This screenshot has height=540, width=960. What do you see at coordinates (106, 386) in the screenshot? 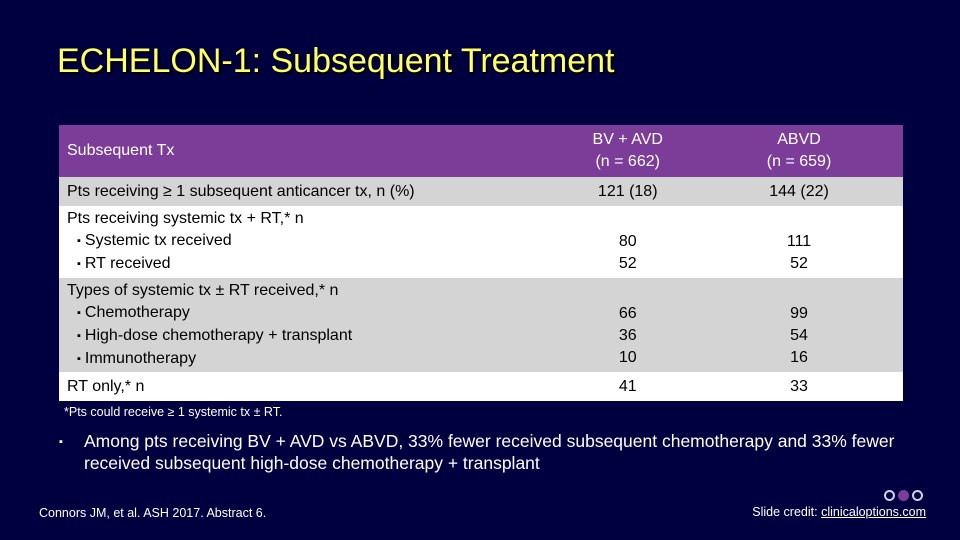
I see `row-label: RT only,* n` at bounding box center [106, 386].